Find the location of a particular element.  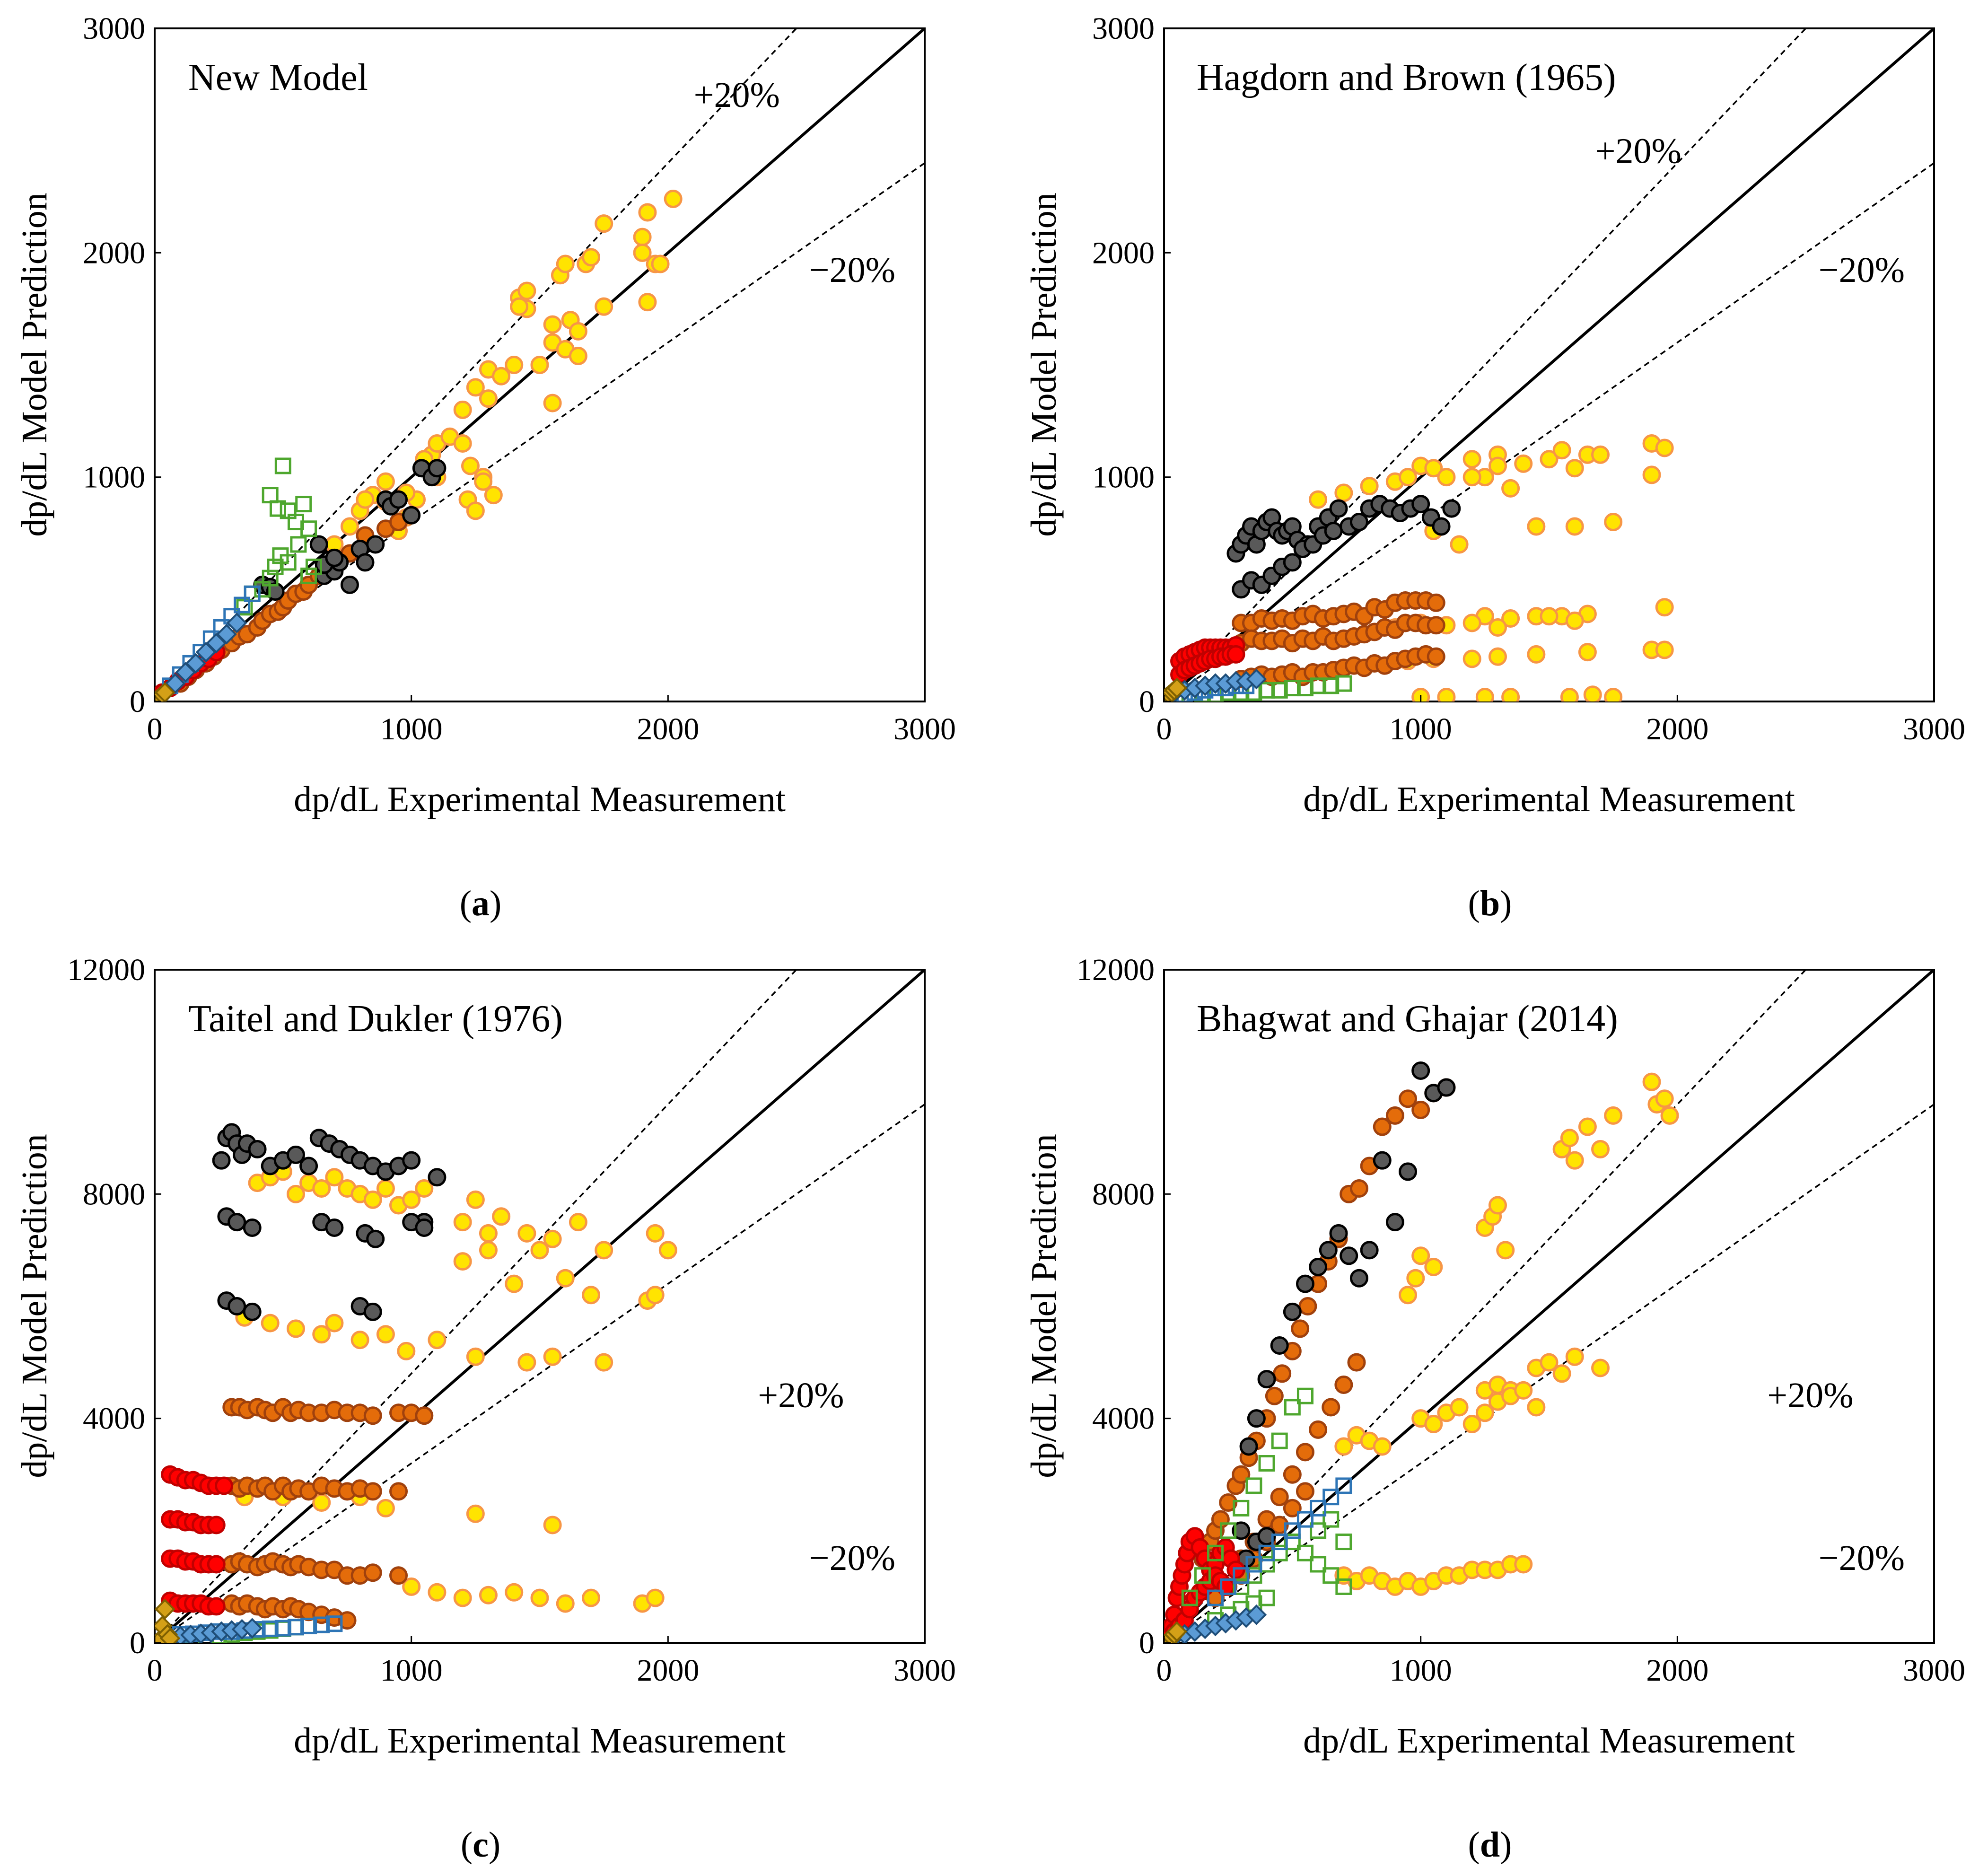

x-tick-label-b: 0 is located at coordinates (1164, 729).